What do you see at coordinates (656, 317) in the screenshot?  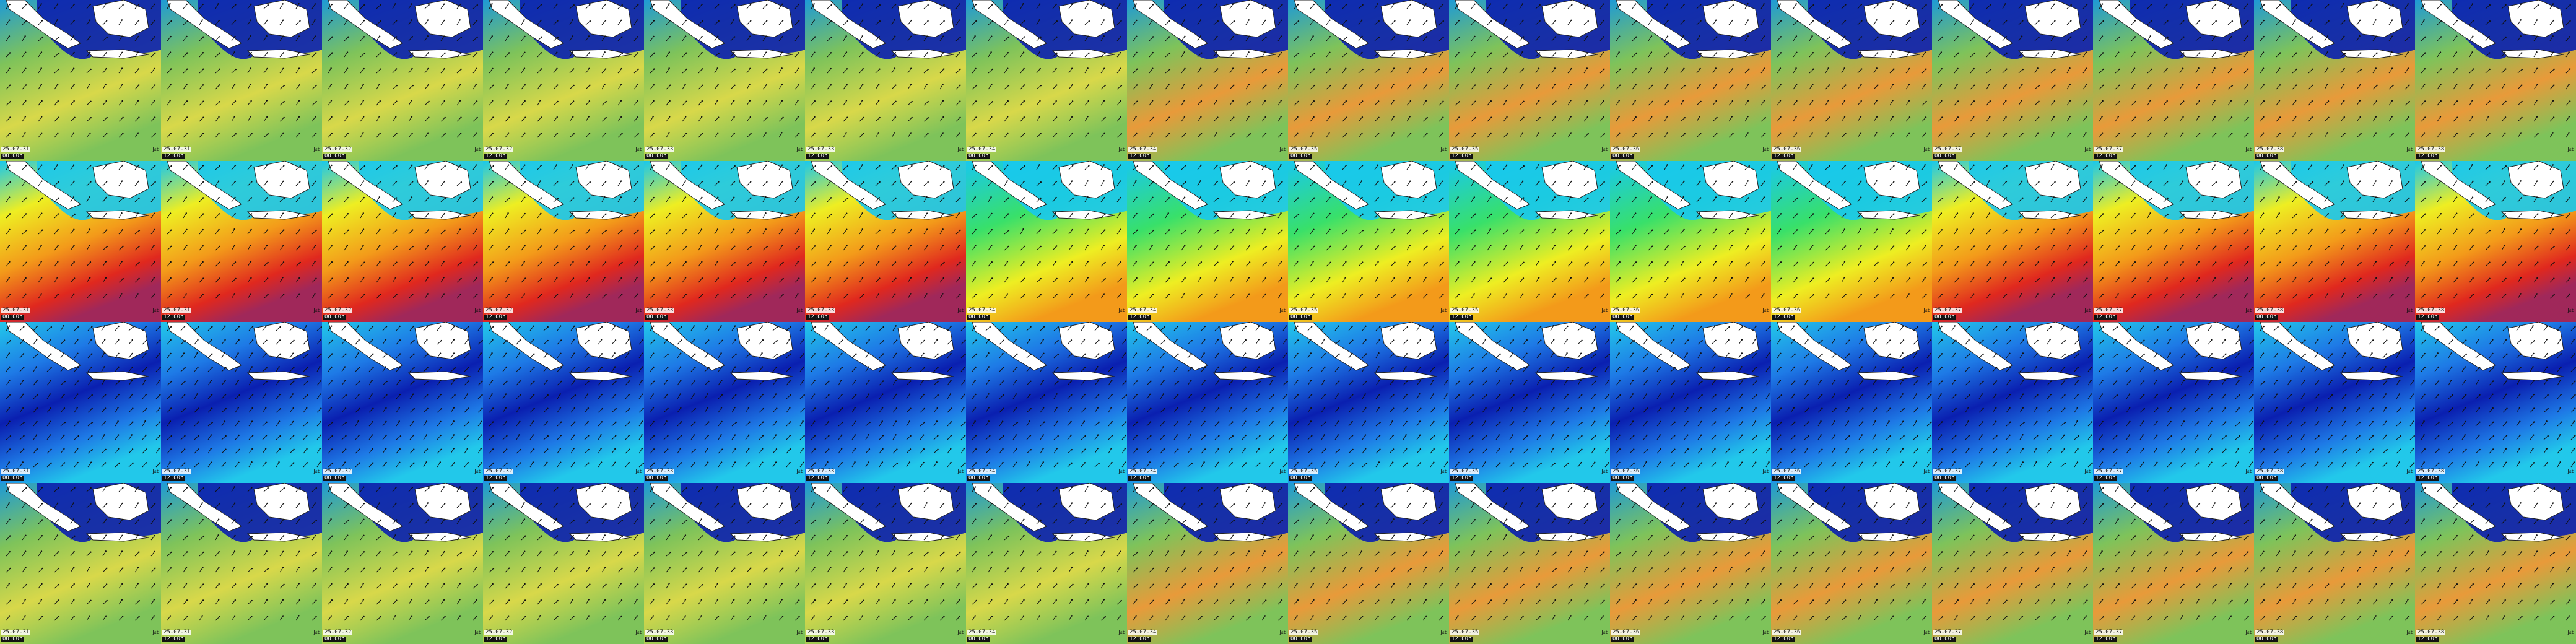 I see `forecast-time: 00:00h` at bounding box center [656, 317].